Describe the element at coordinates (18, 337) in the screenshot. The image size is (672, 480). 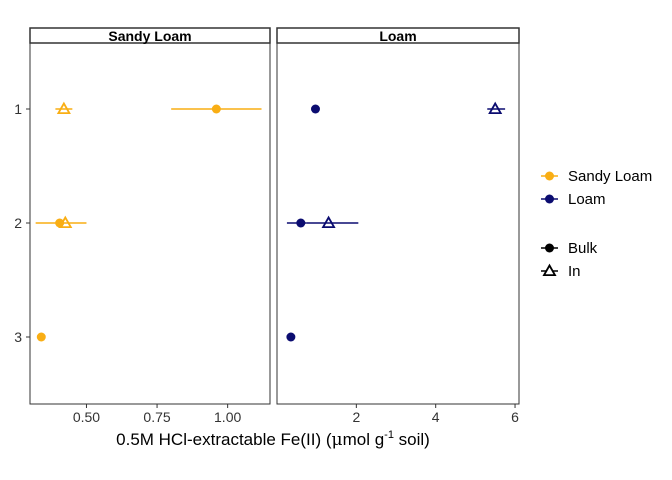
I see `y-tick-label: 3` at that location.